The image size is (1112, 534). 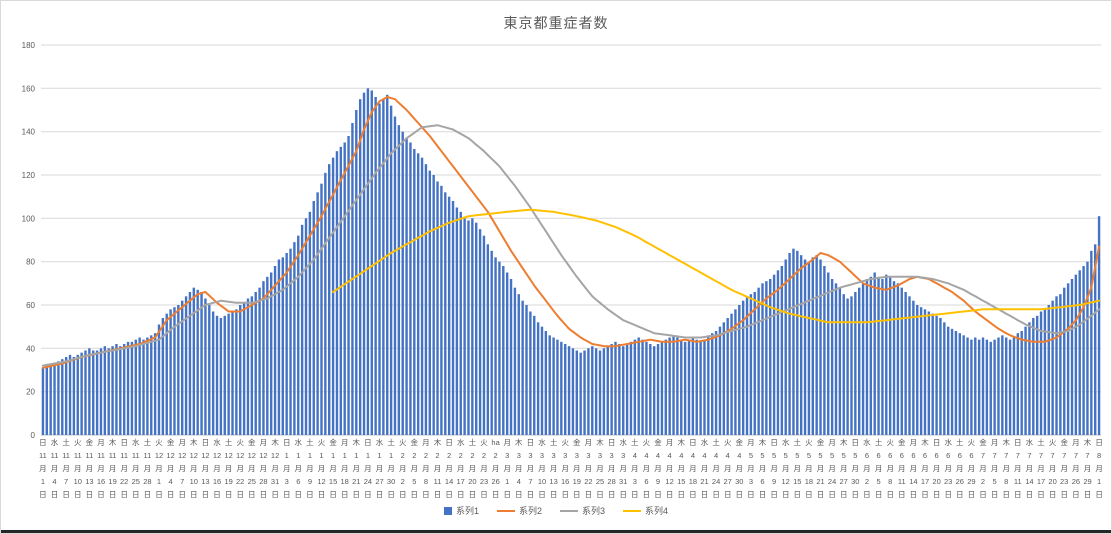 What do you see at coordinates (553, 481) in the screenshot?
I see `svg-text: 13` at bounding box center [553, 481].